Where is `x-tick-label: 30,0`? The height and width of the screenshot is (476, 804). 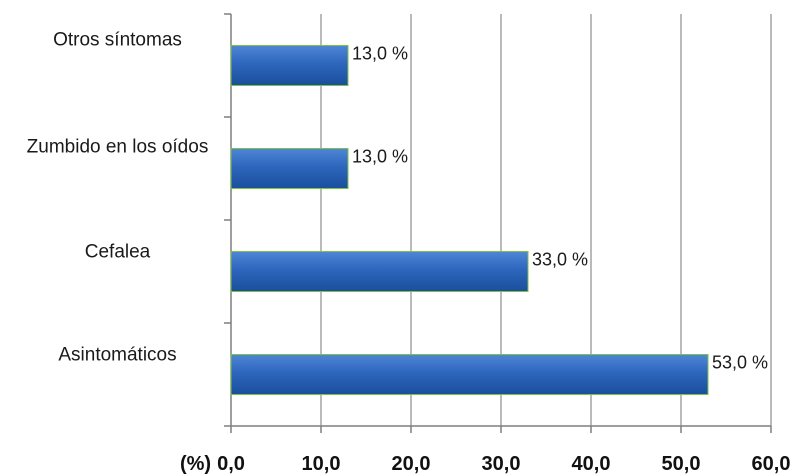
x-tick-label: 30,0 is located at coordinates (501, 464).